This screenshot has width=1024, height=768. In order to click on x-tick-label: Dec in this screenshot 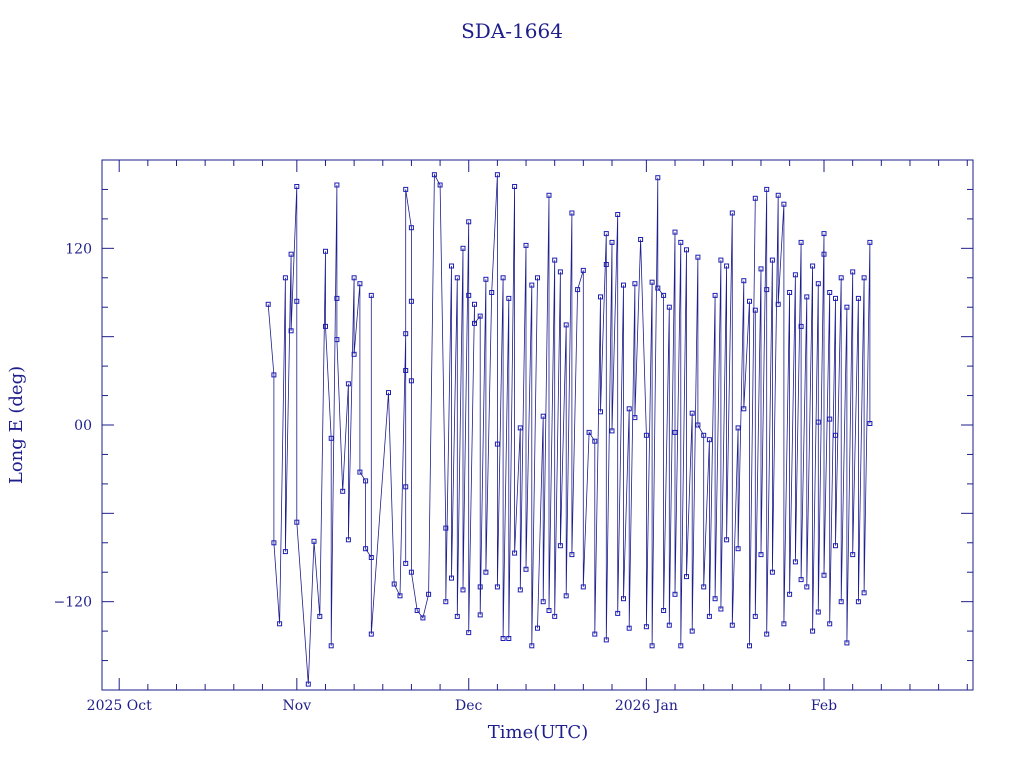, I will do `click(469, 706)`.